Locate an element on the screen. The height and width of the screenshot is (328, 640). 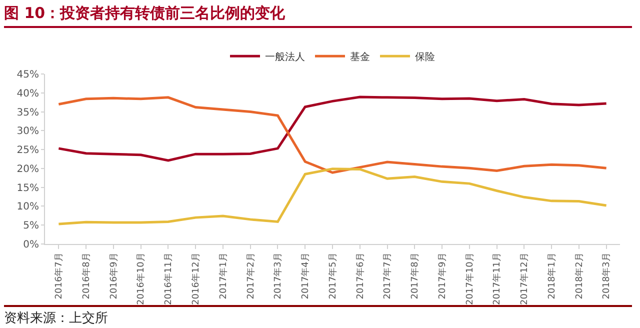
x-tick-label: 2017年3月 is located at coordinates (278, 276).